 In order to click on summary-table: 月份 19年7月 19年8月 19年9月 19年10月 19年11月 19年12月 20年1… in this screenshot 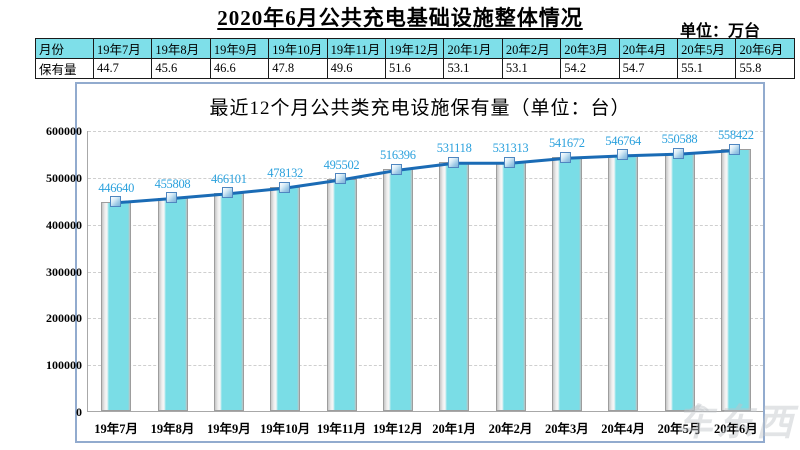, I will do `click(415, 58)`.